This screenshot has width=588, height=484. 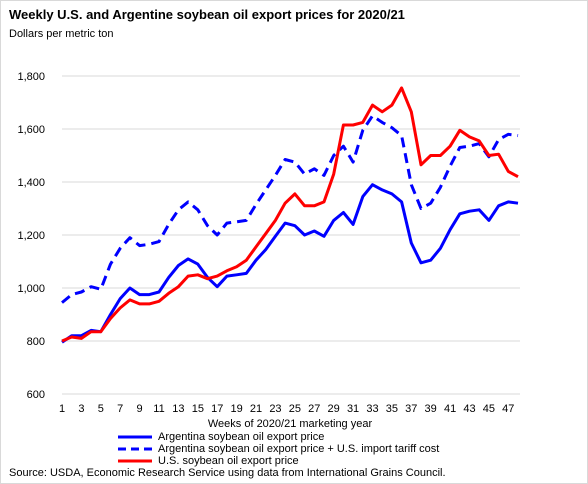 I want to click on x-tick-label: 39, so click(x=431, y=409).